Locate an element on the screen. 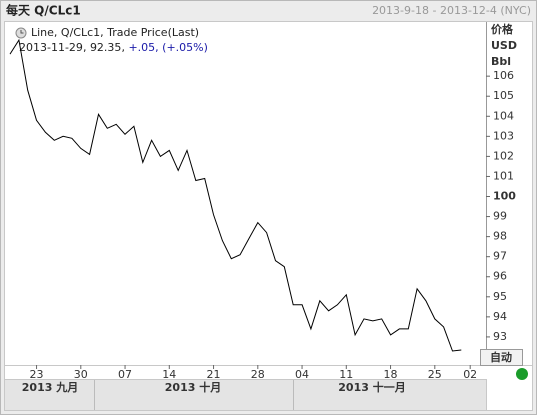 Image resolution: width=537 pixels, height=415 pixels. y-tick-label: 105 is located at coordinates (503, 95).